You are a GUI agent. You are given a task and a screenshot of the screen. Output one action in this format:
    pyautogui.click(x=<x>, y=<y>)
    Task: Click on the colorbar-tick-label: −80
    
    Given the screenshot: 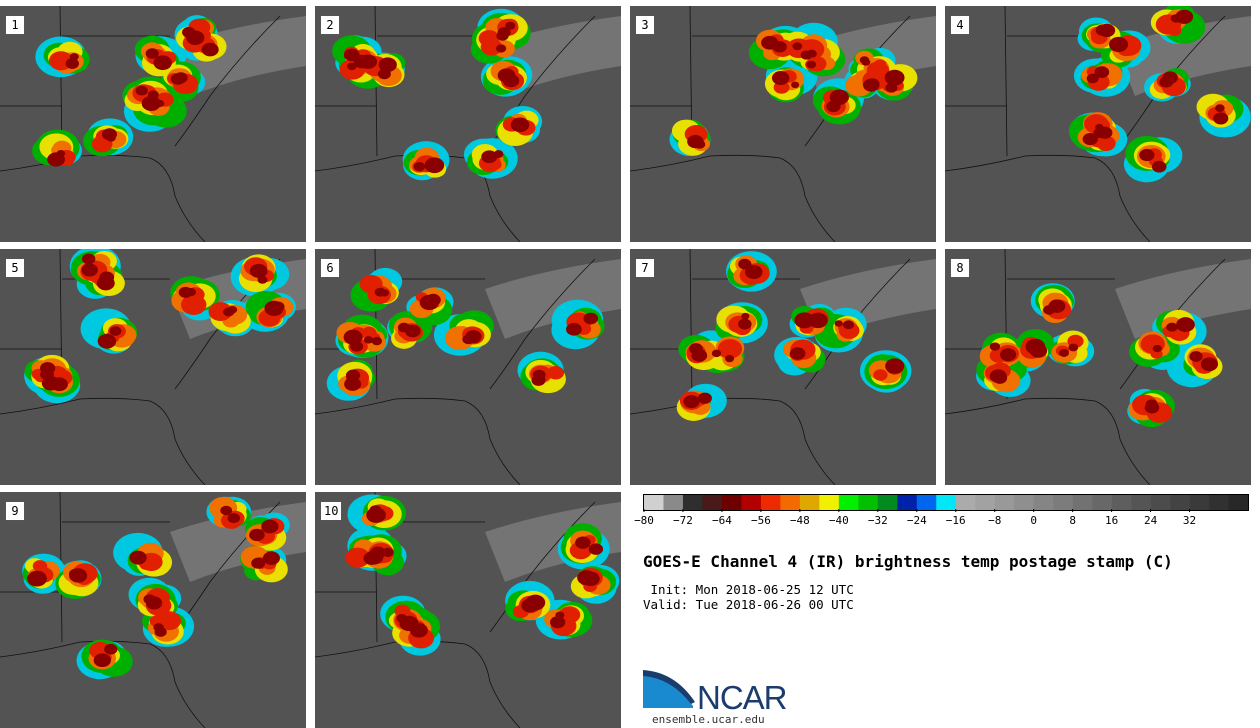 What is the action you would take?
    pyautogui.click(x=644, y=520)
    